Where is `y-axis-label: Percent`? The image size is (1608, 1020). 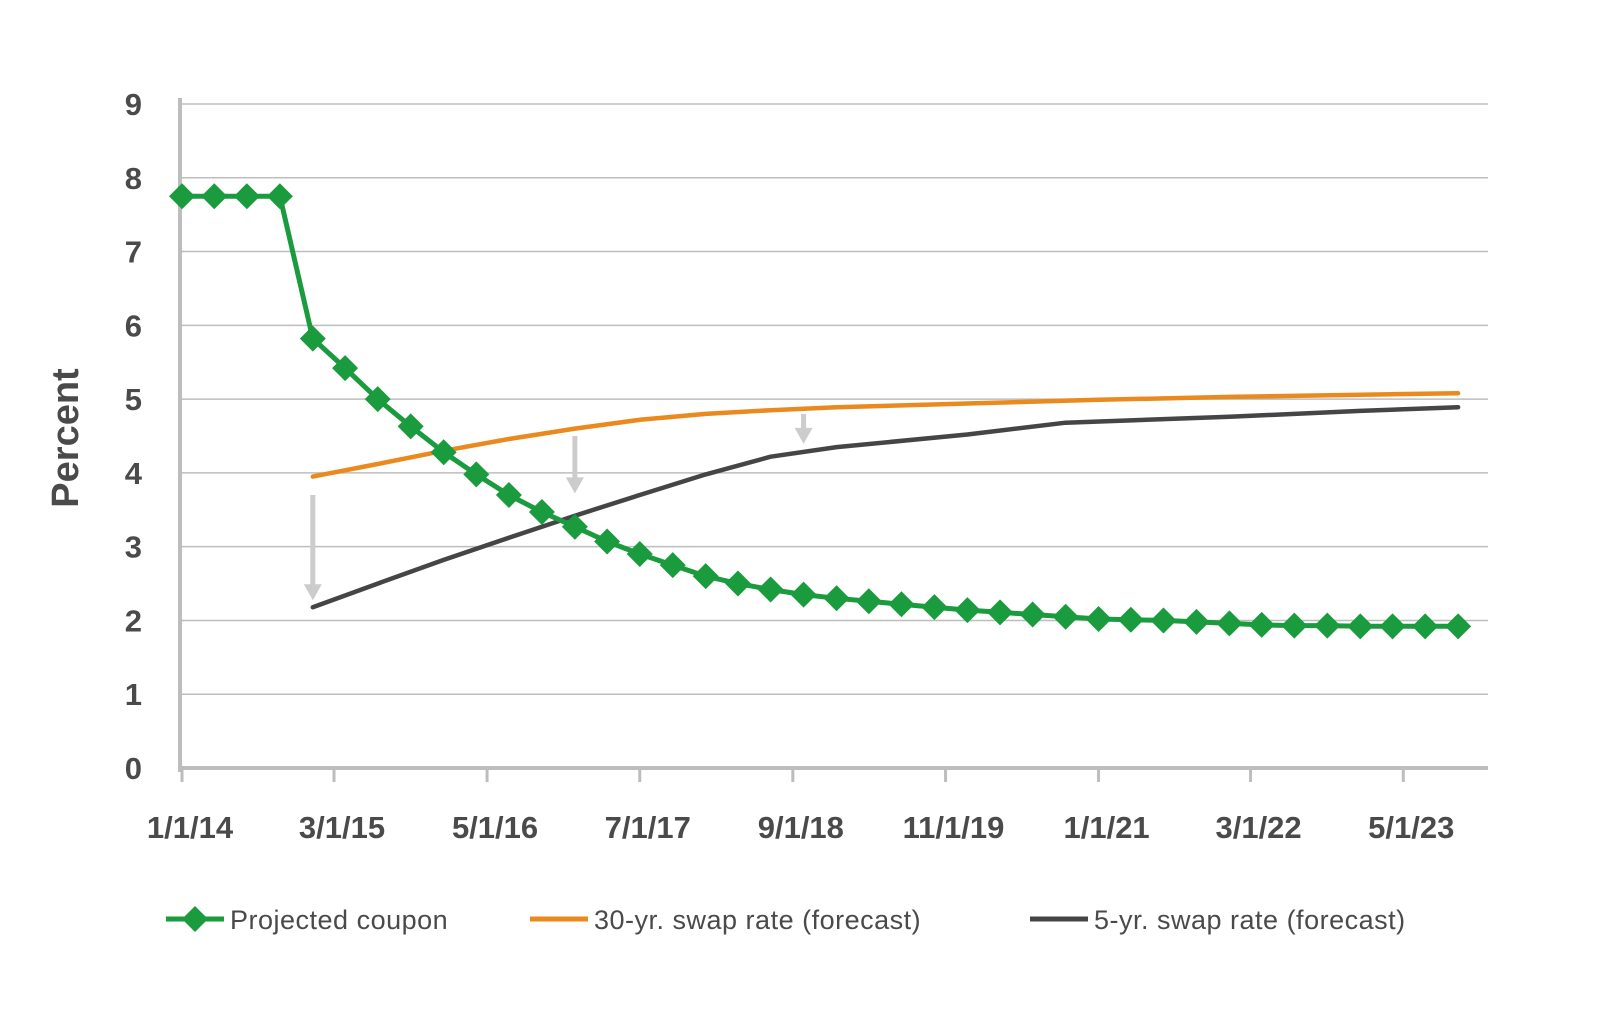
y-axis-label: Percent is located at coordinates (66, 438).